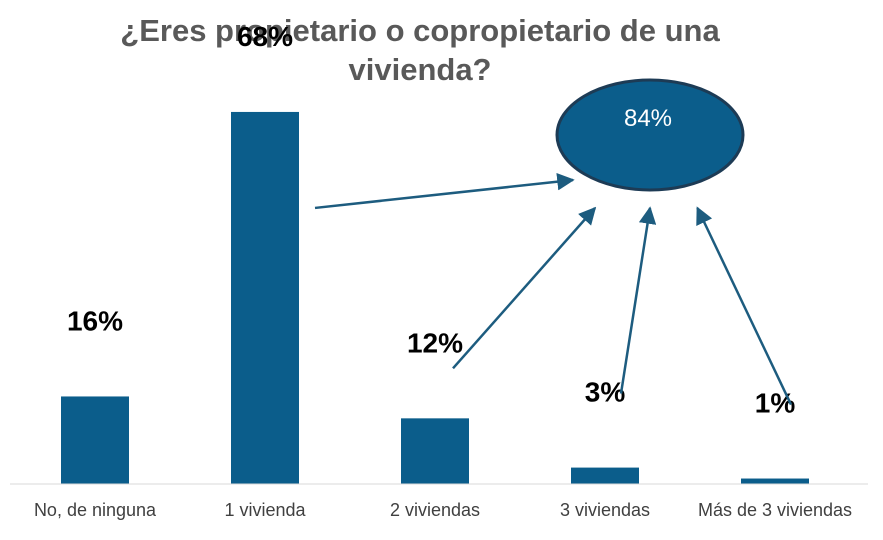 Image resolution: width=883 pixels, height=540 pixels. Describe the element at coordinates (435, 342) in the screenshot. I see `data-label-2: 12%` at that location.